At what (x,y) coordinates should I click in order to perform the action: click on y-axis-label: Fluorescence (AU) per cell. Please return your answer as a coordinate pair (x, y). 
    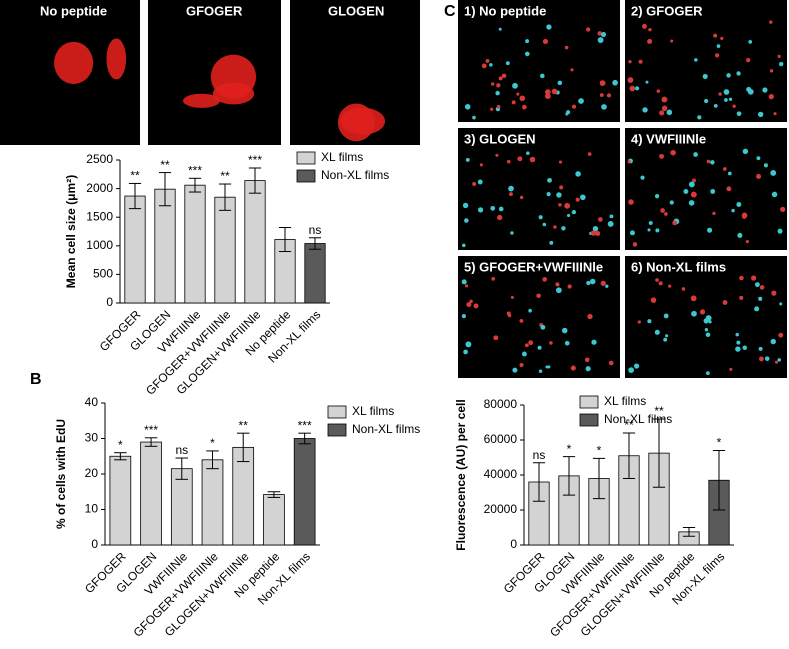
    Looking at the image, I should click on (461, 474).